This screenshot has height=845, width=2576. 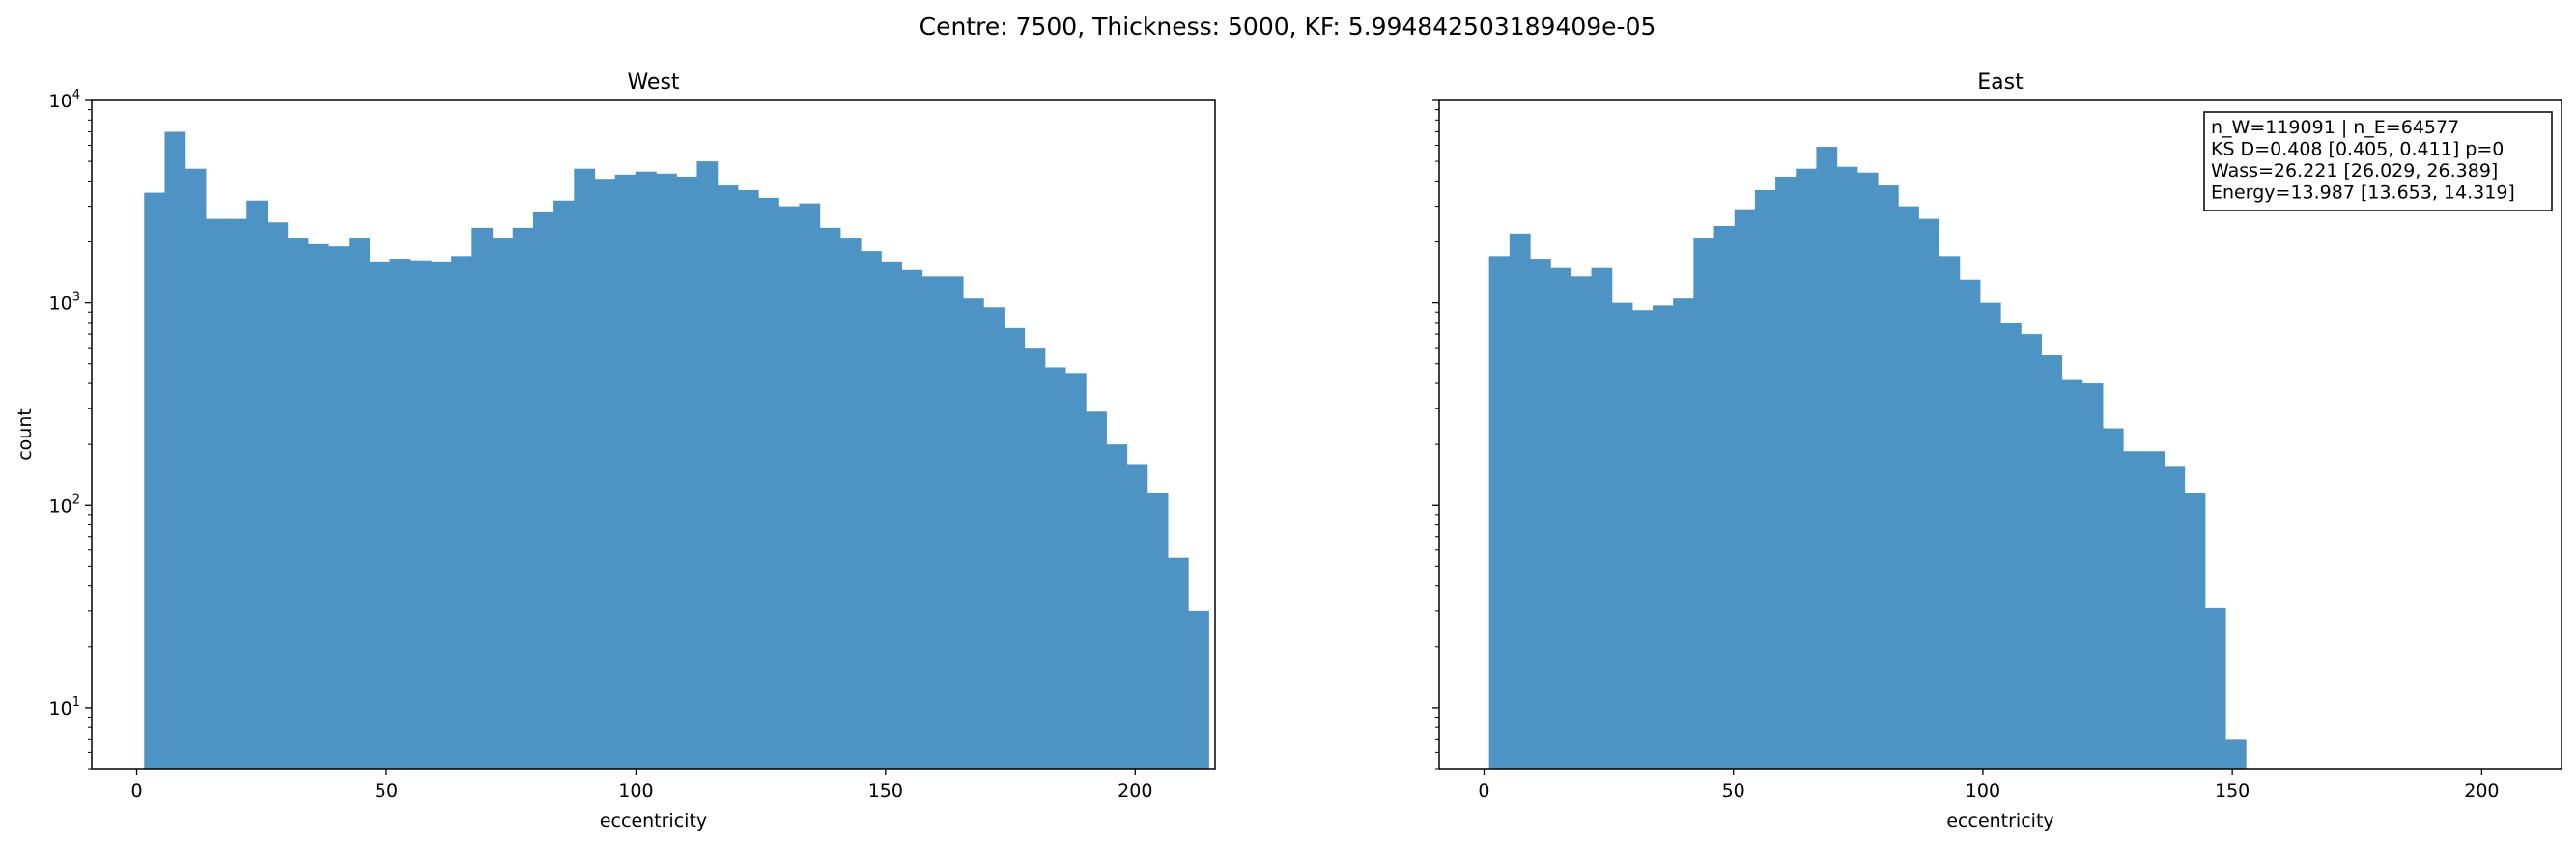 What do you see at coordinates (1999, 820) in the screenshot?
I see `x-axis-label: eccentricity` at bounding box center [1999, 820].